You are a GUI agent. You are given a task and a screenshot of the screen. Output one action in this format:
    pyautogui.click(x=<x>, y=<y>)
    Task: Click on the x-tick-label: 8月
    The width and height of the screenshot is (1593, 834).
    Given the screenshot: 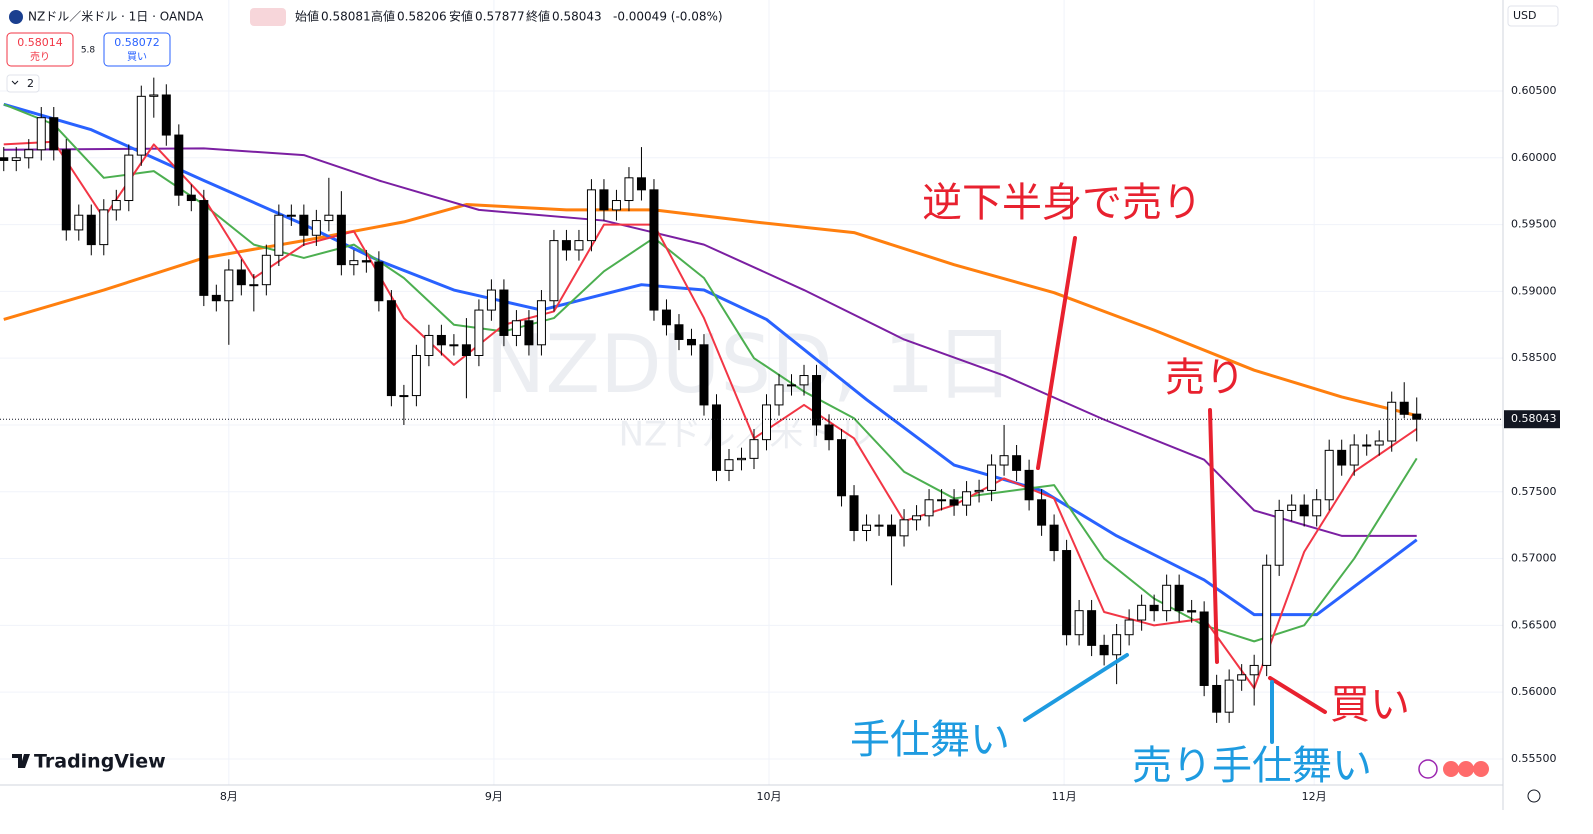 What is the action you would take?
    pyautogui.click(x=229, y=796)
    